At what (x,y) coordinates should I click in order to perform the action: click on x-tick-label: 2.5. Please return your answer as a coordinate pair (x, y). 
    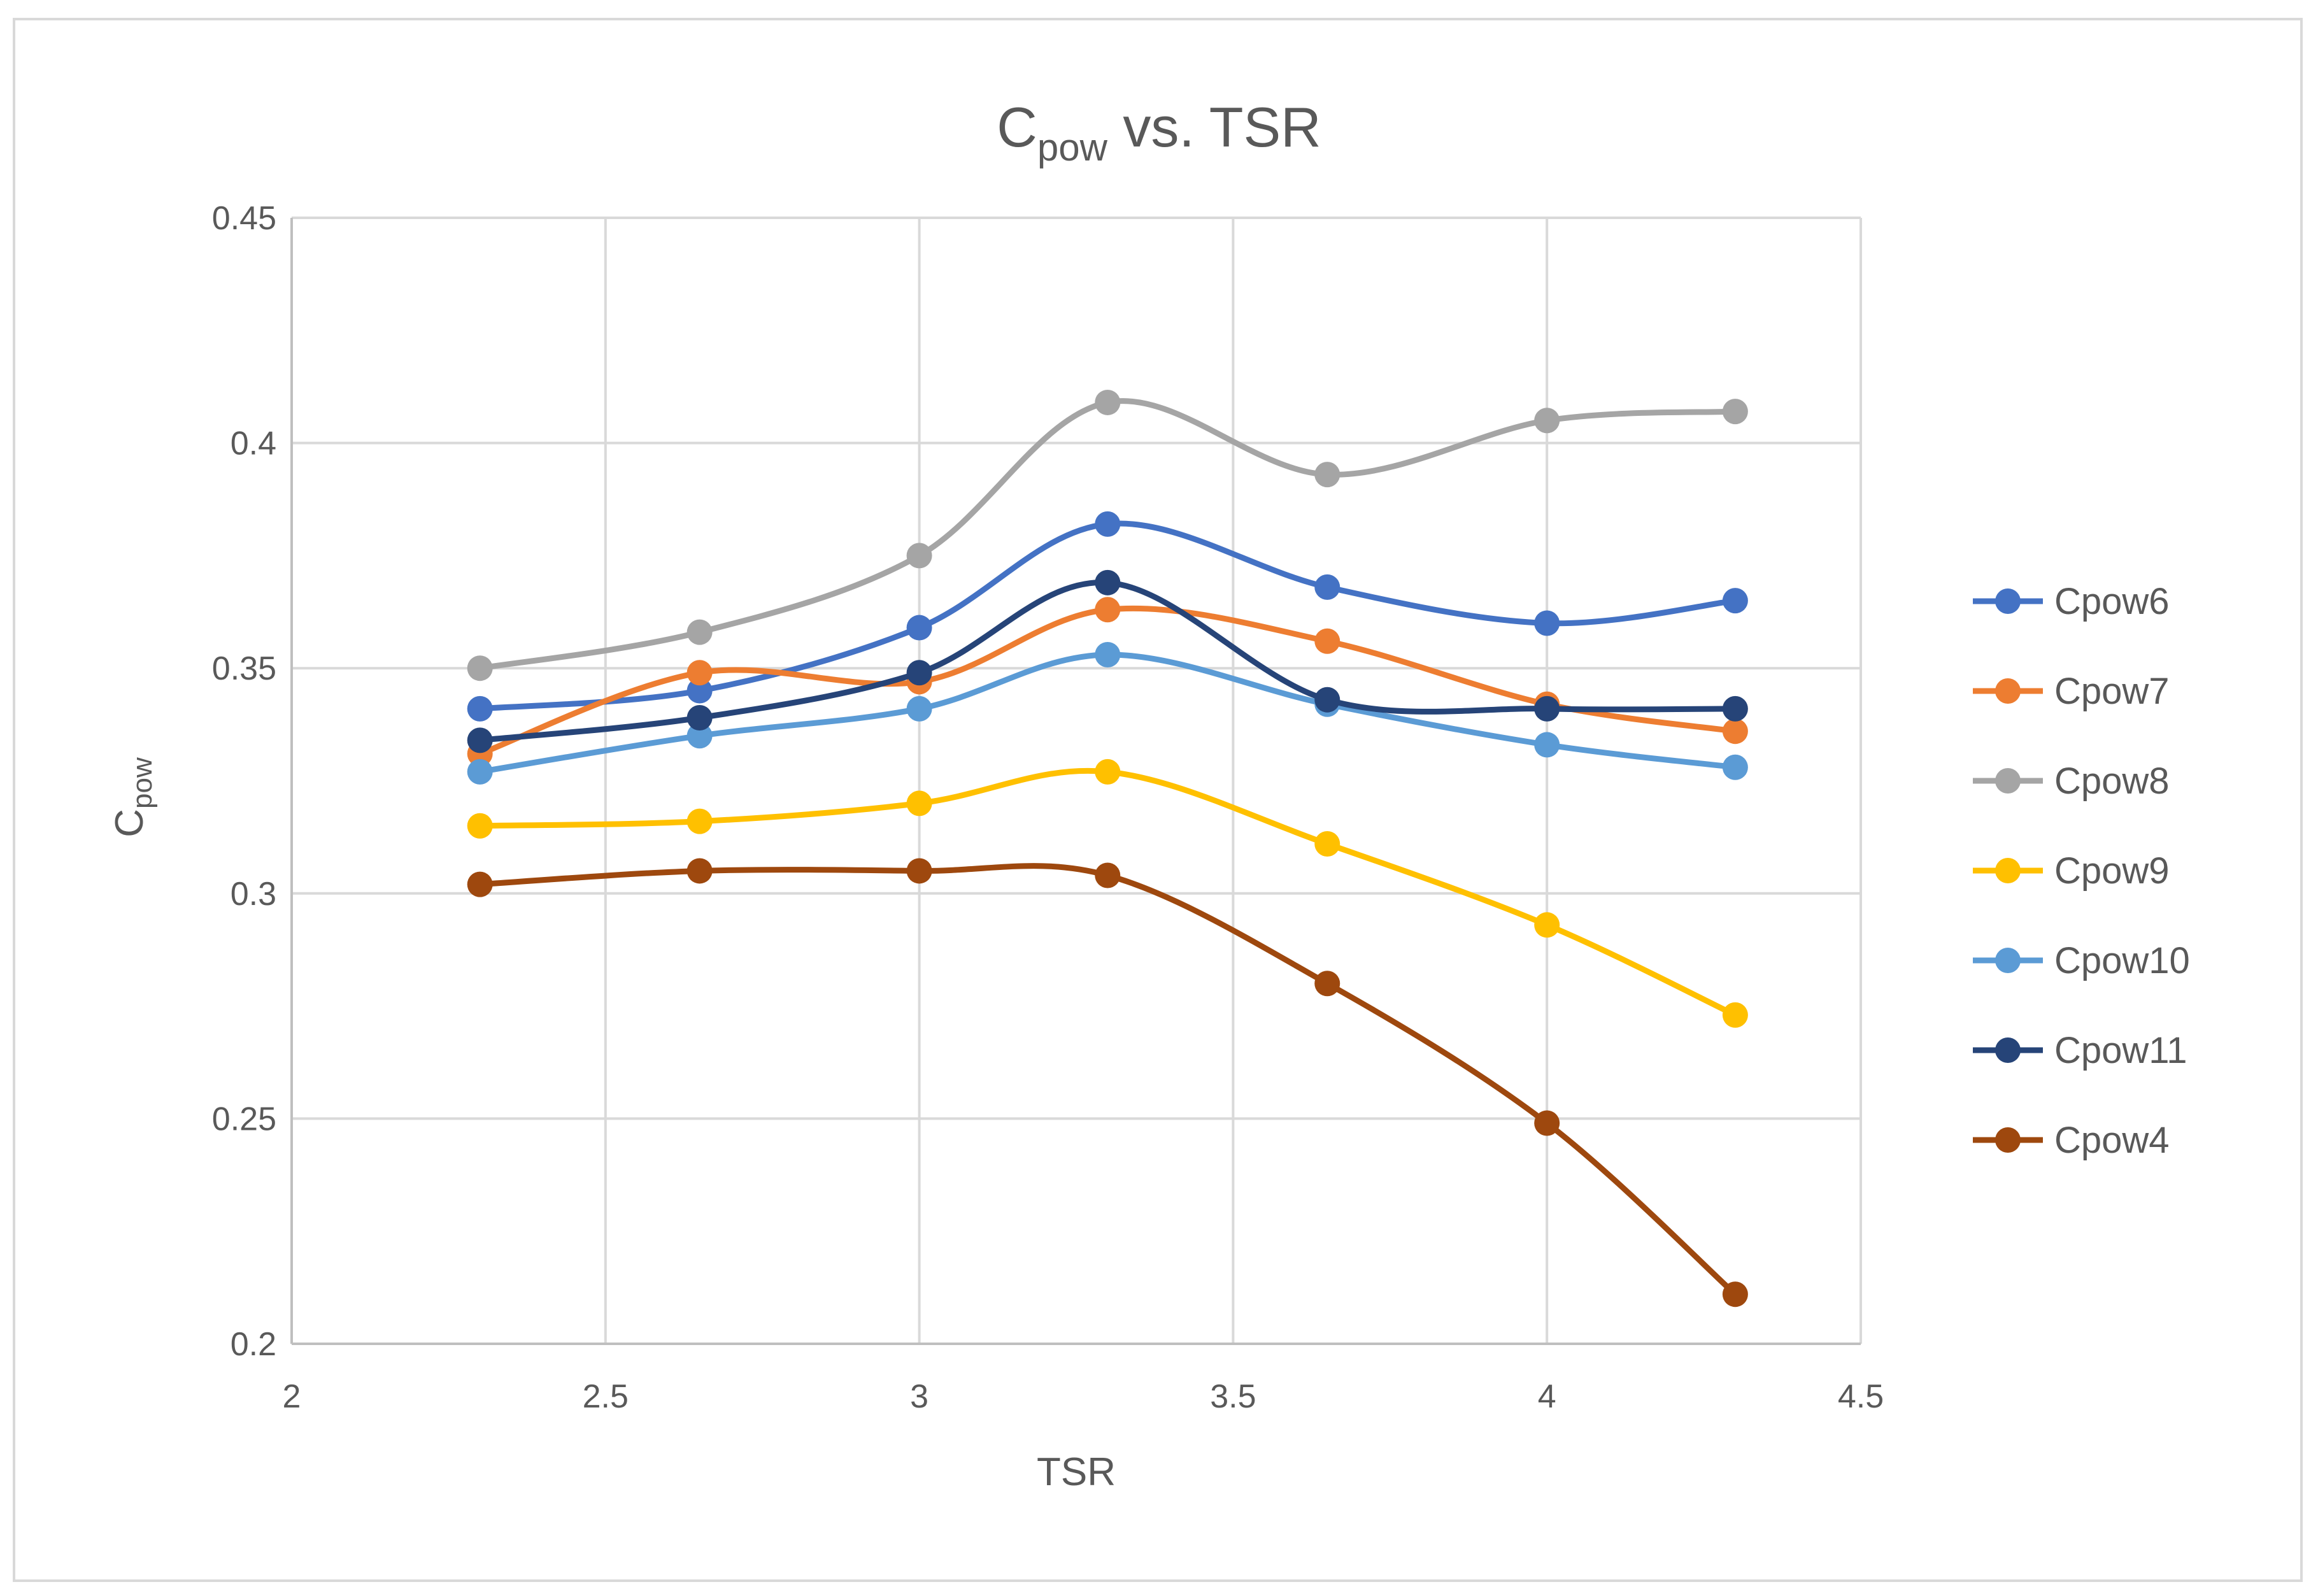
    Looking at the image, I should click on (606, 1396).